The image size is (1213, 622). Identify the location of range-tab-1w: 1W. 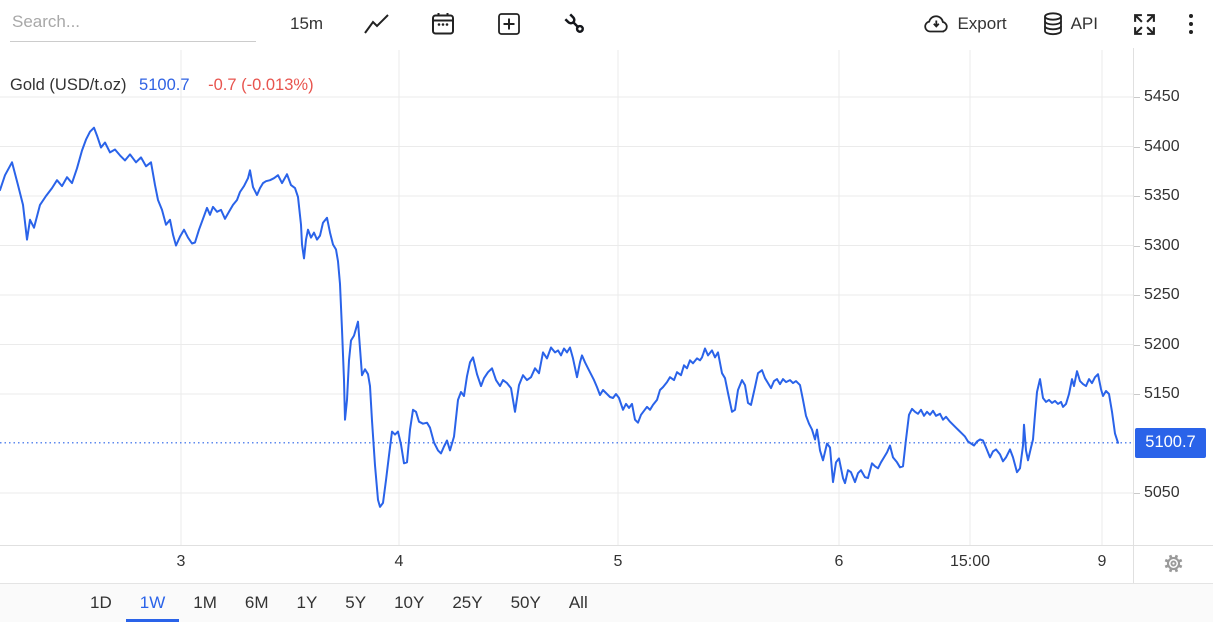
(153, 603).